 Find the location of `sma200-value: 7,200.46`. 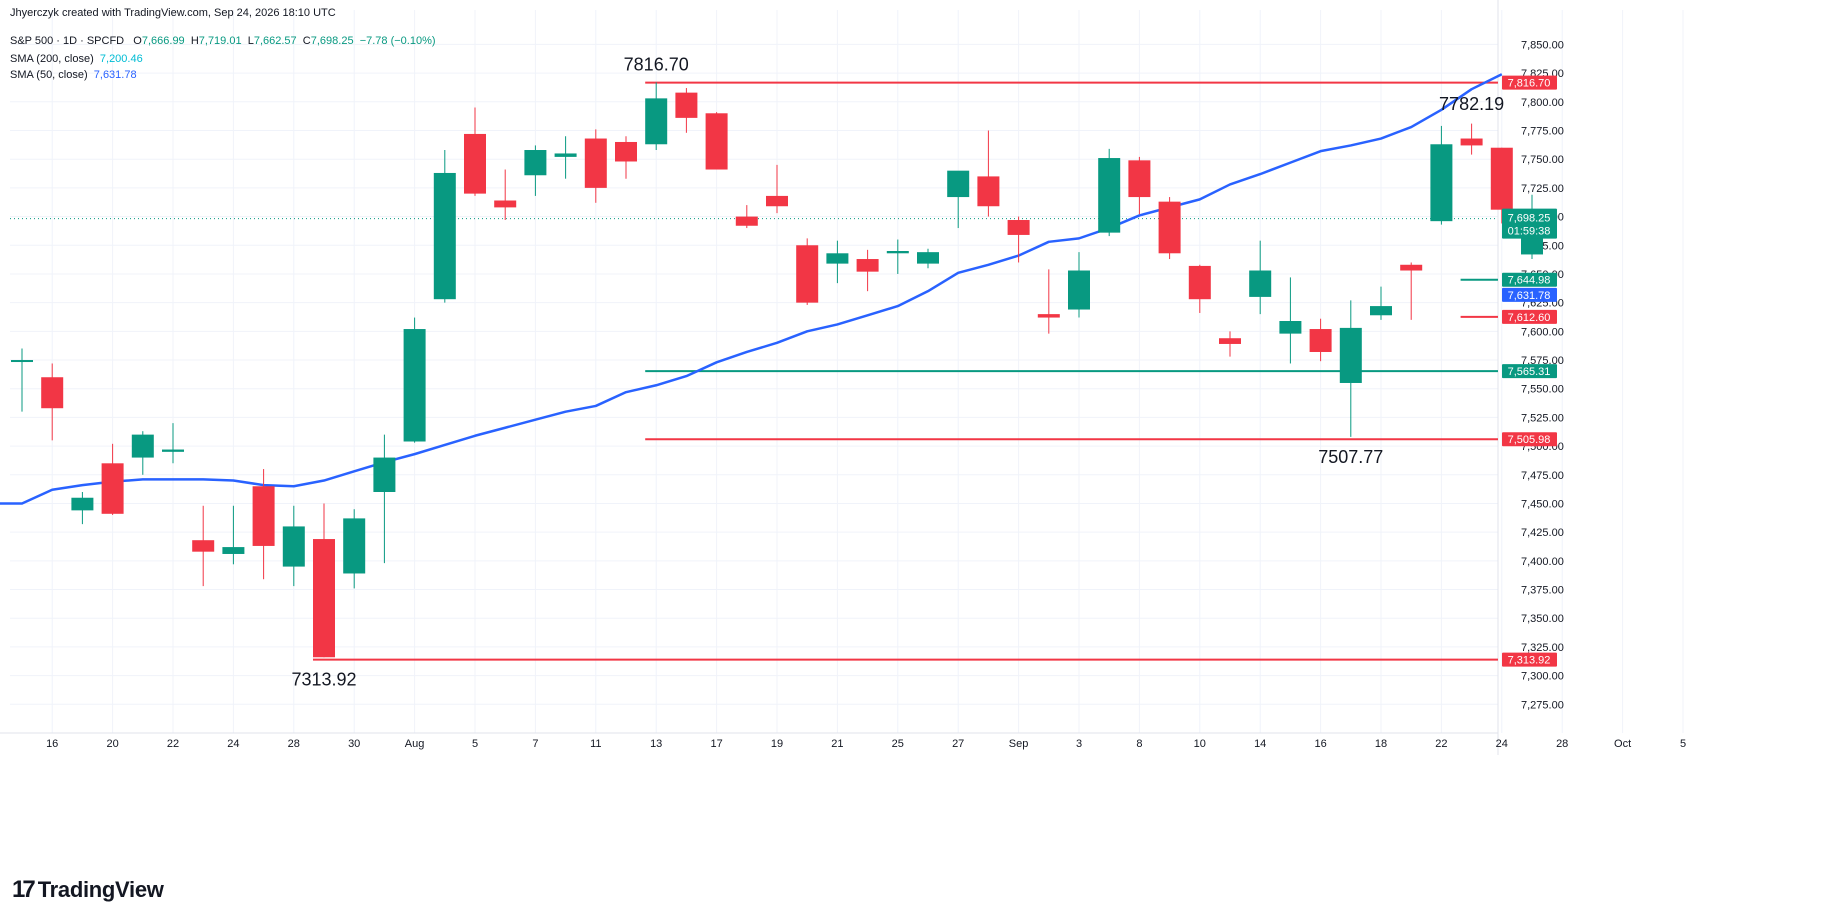

sma200-value: 7,200.46 is located at coordinates (121, 59).